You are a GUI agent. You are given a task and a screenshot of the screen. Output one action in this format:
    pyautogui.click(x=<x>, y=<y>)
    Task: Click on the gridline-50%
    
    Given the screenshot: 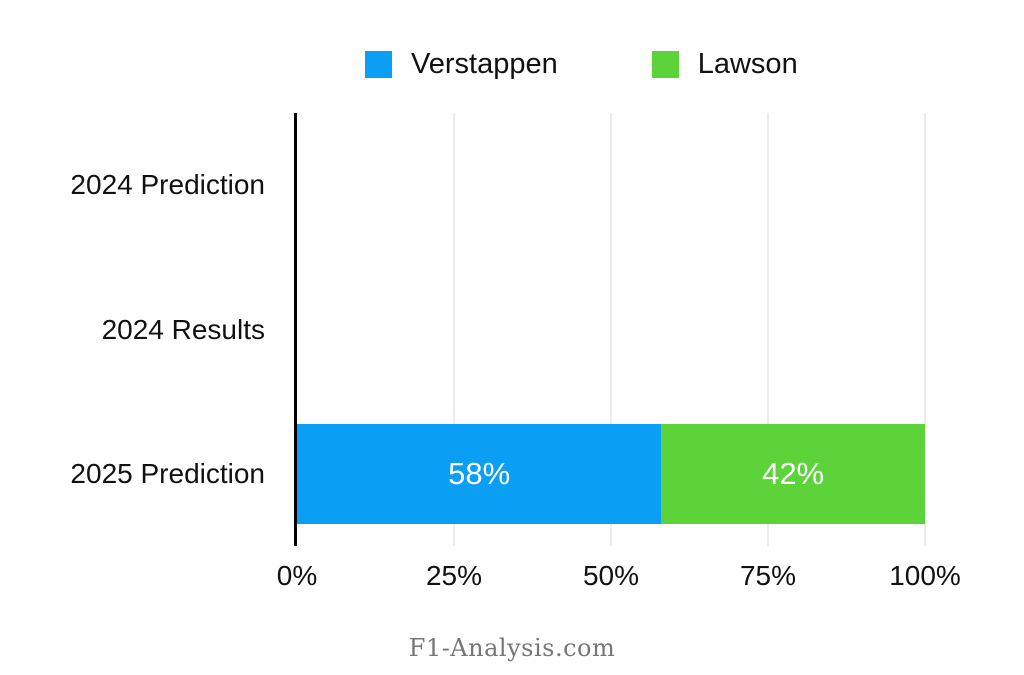 What is the action you would take?
    pyautogui.click(x=611, y=329)
    